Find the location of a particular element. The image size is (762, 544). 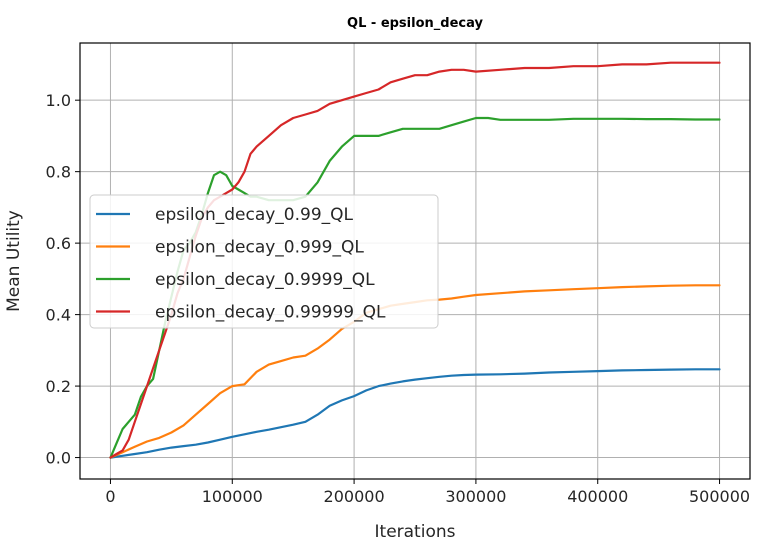

y-tick-label: 0.6 is located at coordinates (58, 243).